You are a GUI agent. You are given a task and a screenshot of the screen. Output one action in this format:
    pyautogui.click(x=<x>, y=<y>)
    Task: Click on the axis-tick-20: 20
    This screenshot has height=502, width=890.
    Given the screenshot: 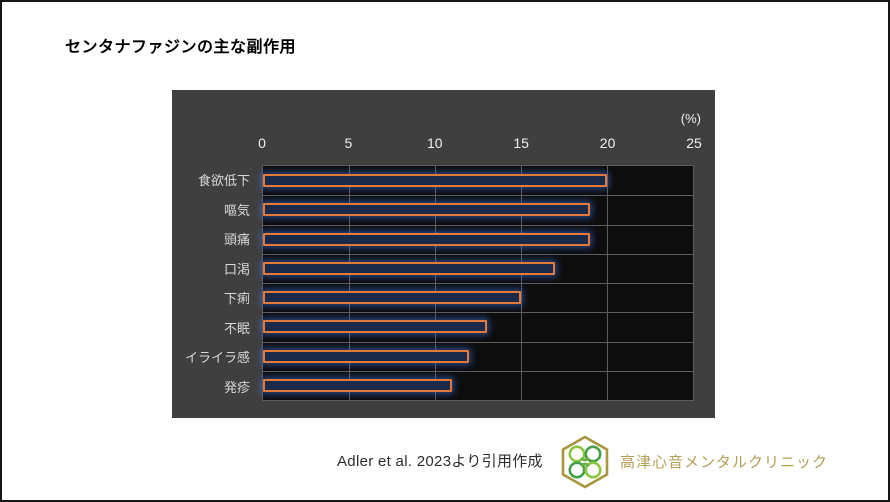 What is the action you would take?
    pyautogui.click(x=607, y=143)
    